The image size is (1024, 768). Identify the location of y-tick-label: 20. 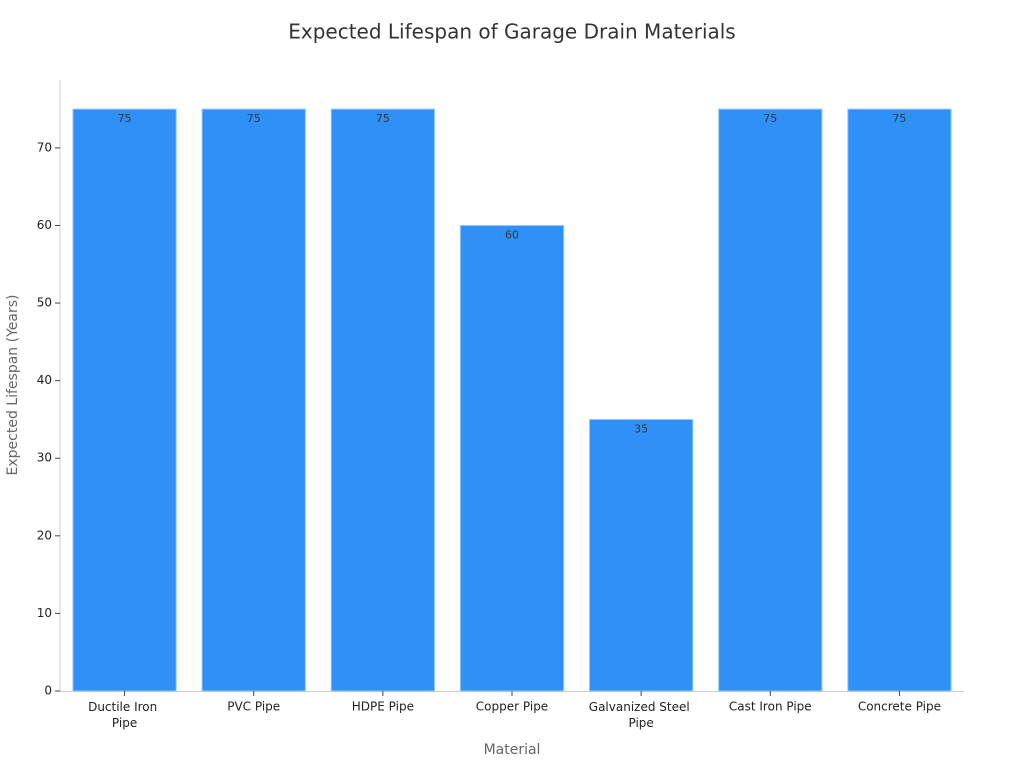
(44, 535).